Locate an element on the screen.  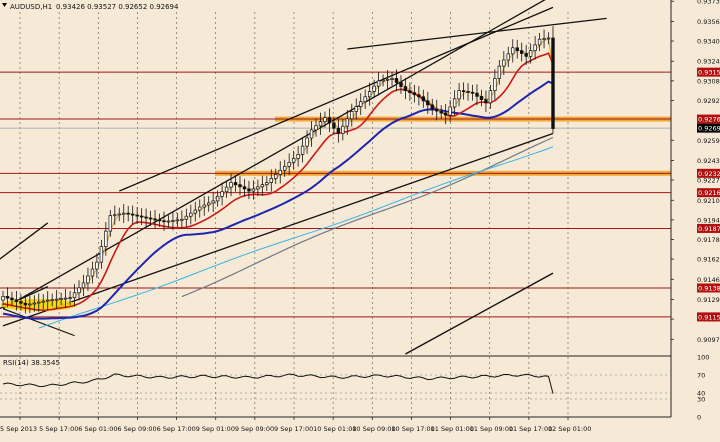
rsi-level-label: 0 is located at coordinates (699, 418).